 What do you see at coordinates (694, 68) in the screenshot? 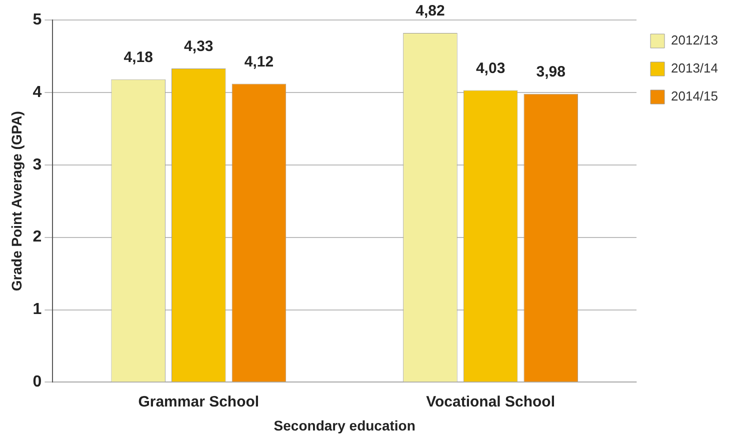
I see `legend-label: 2013/14` at bounding box center [694, 68].